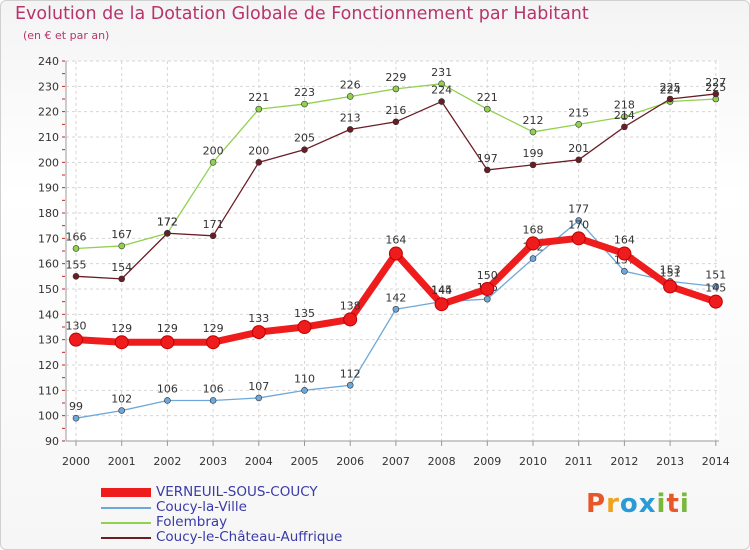  I want to click on data-label: 166, so click(76, 236).